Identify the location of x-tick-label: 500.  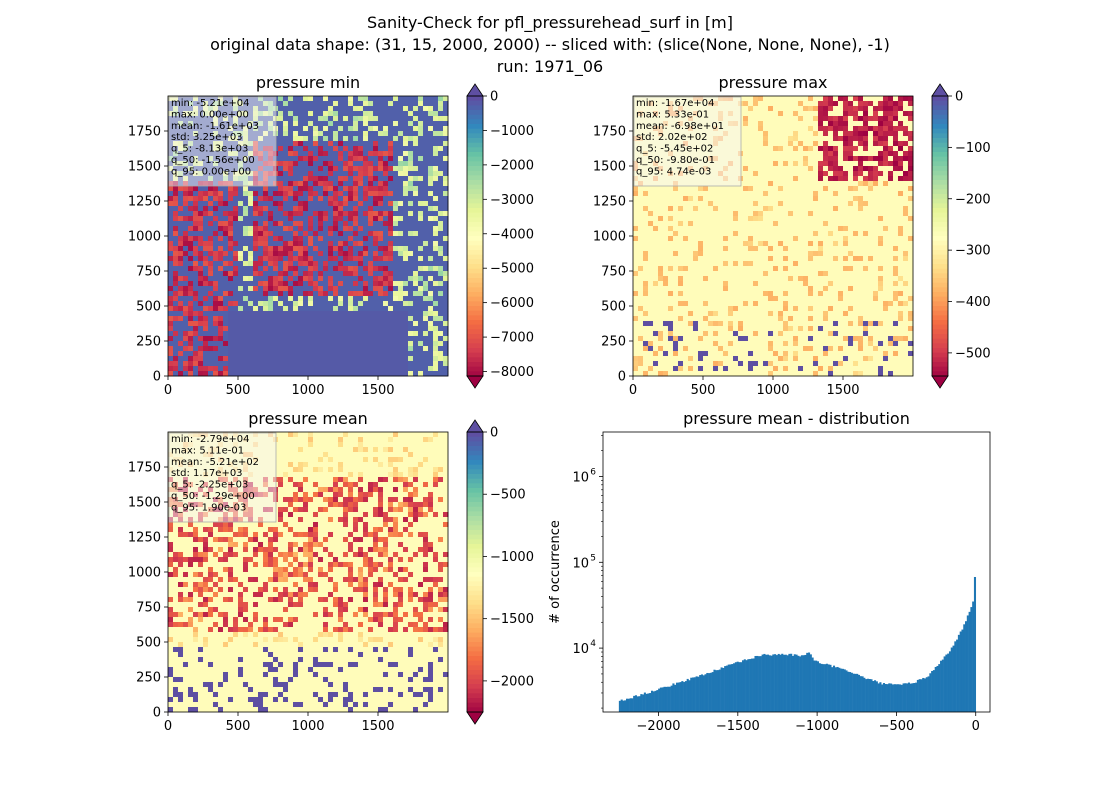
(238, 390).